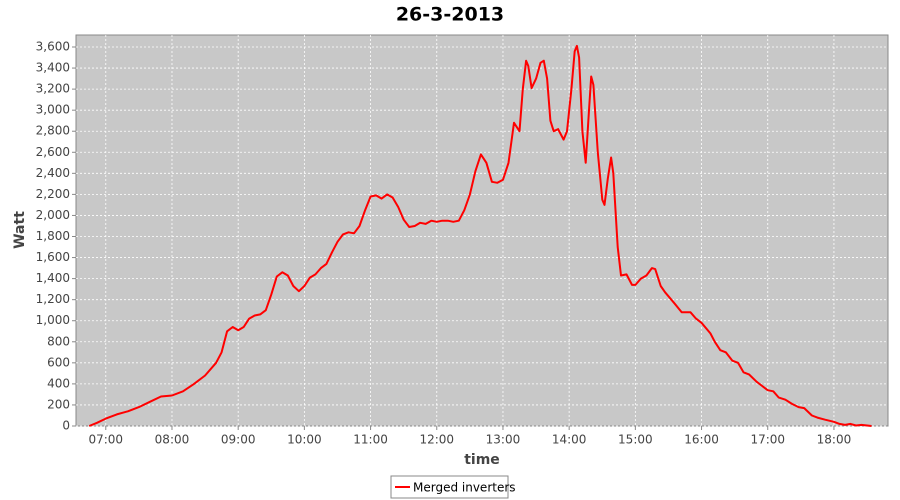 The image size is (900, 500). Describe the element at coordinates (464, 488) in the screenshot. I see `legend-label: Merged inverters` at that location.